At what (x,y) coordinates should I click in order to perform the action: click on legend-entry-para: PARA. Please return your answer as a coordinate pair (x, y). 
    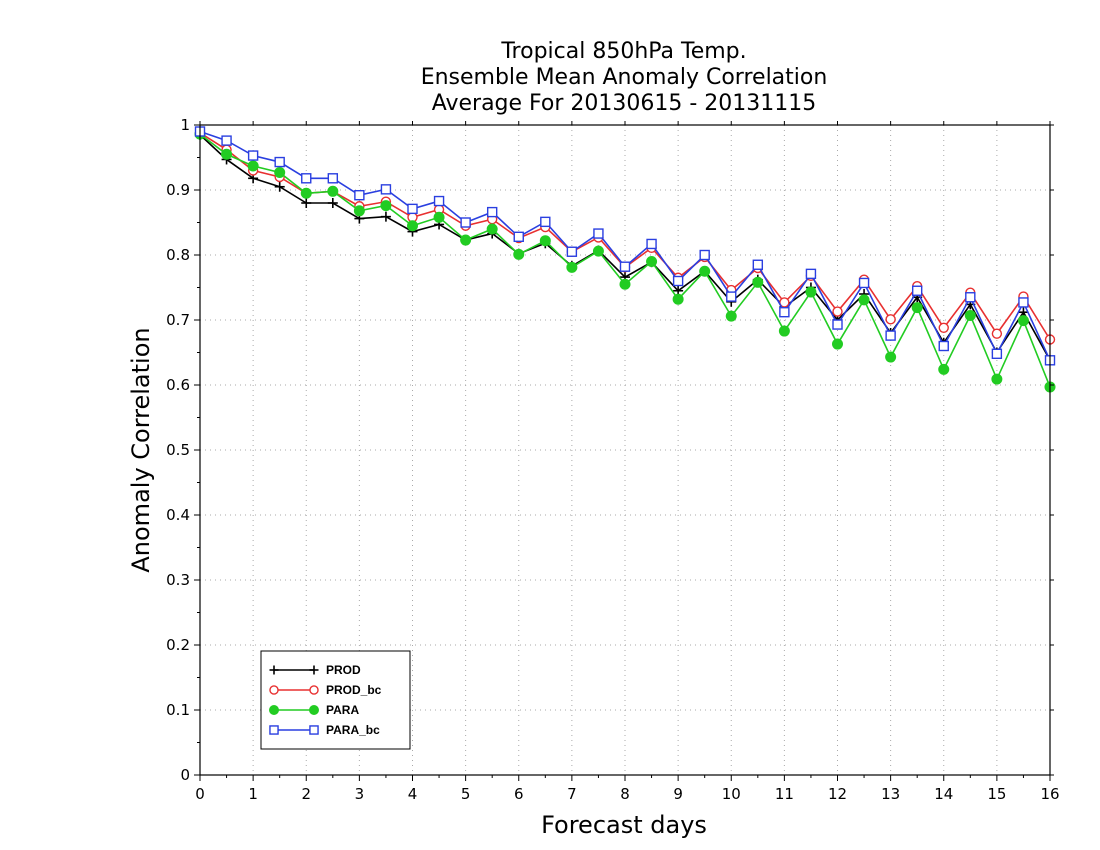
    Looking at the image, I should click on (314, 710).